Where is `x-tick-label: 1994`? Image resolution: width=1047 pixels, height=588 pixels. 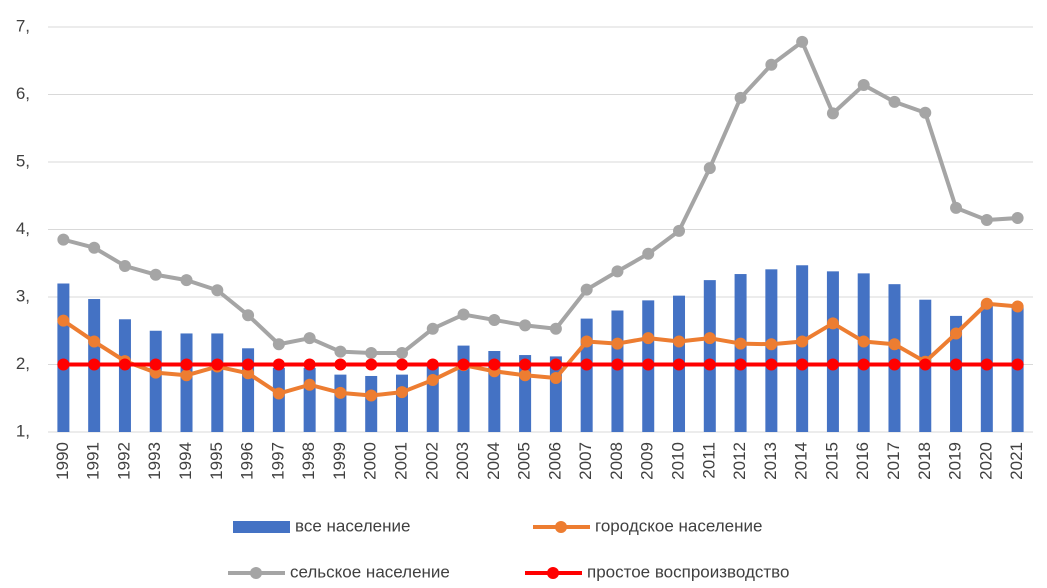
x-tick-label: 1994 is located at coordinates (185, 461).